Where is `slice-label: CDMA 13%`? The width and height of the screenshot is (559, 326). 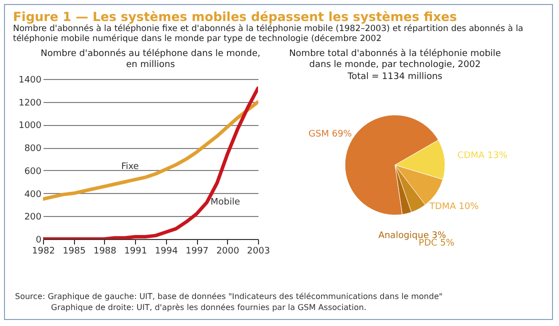 slice-label: CDMA 13% is located at coordinates (482, 155).